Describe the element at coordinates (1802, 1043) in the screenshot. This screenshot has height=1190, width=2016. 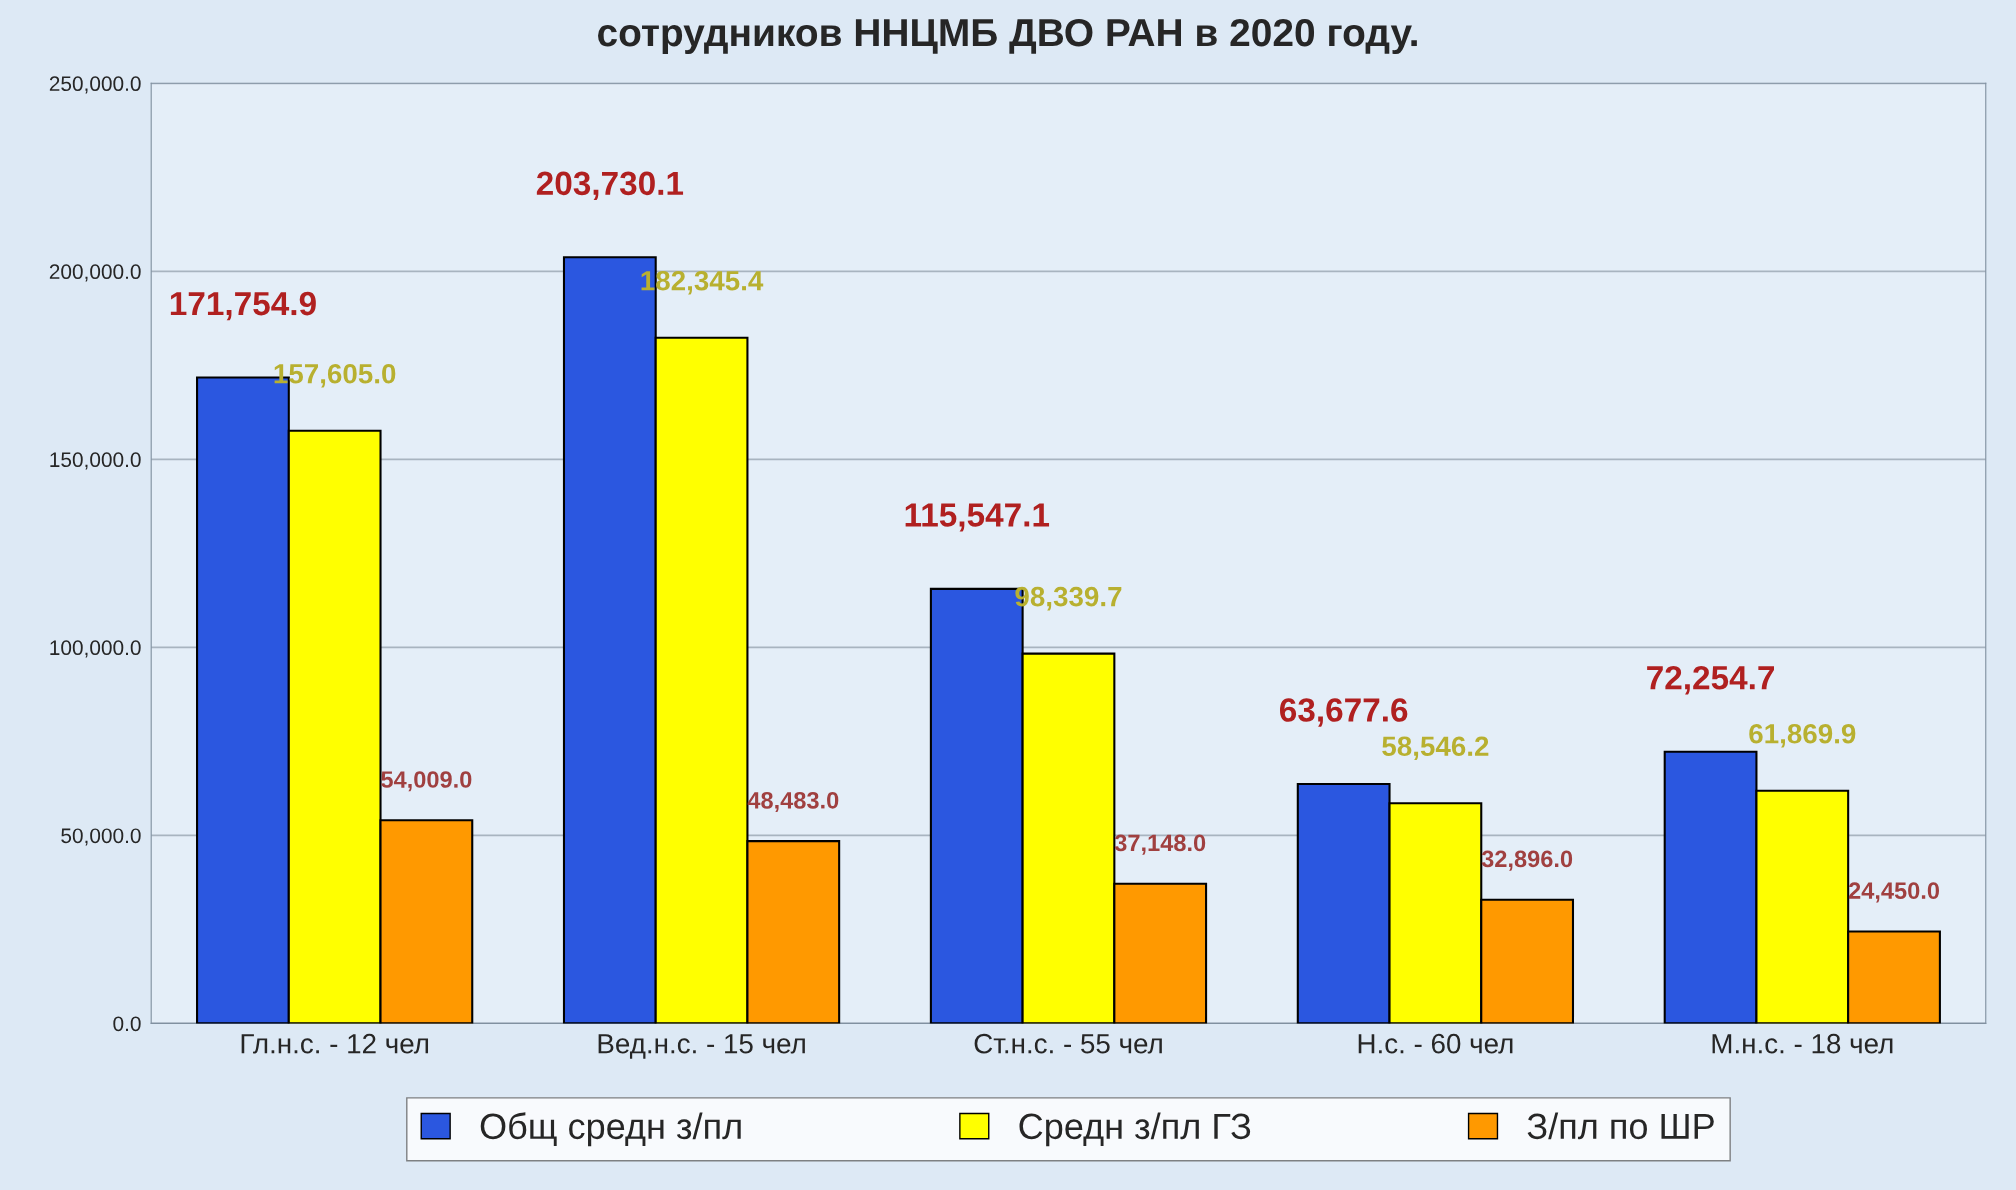
I see `x-tick-label: М.н.с. - 18 чел` at that location.